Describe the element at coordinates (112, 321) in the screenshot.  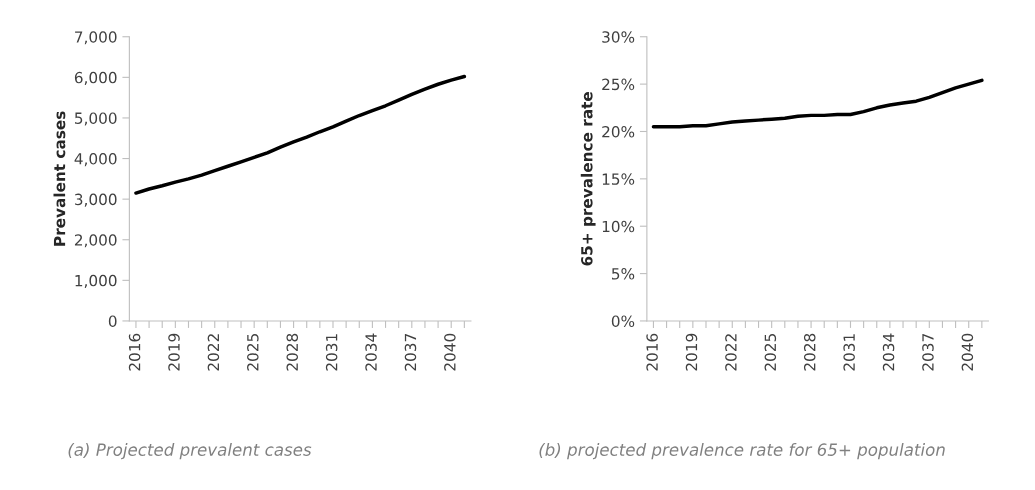
I see `y-tick-label: 0` at that location.